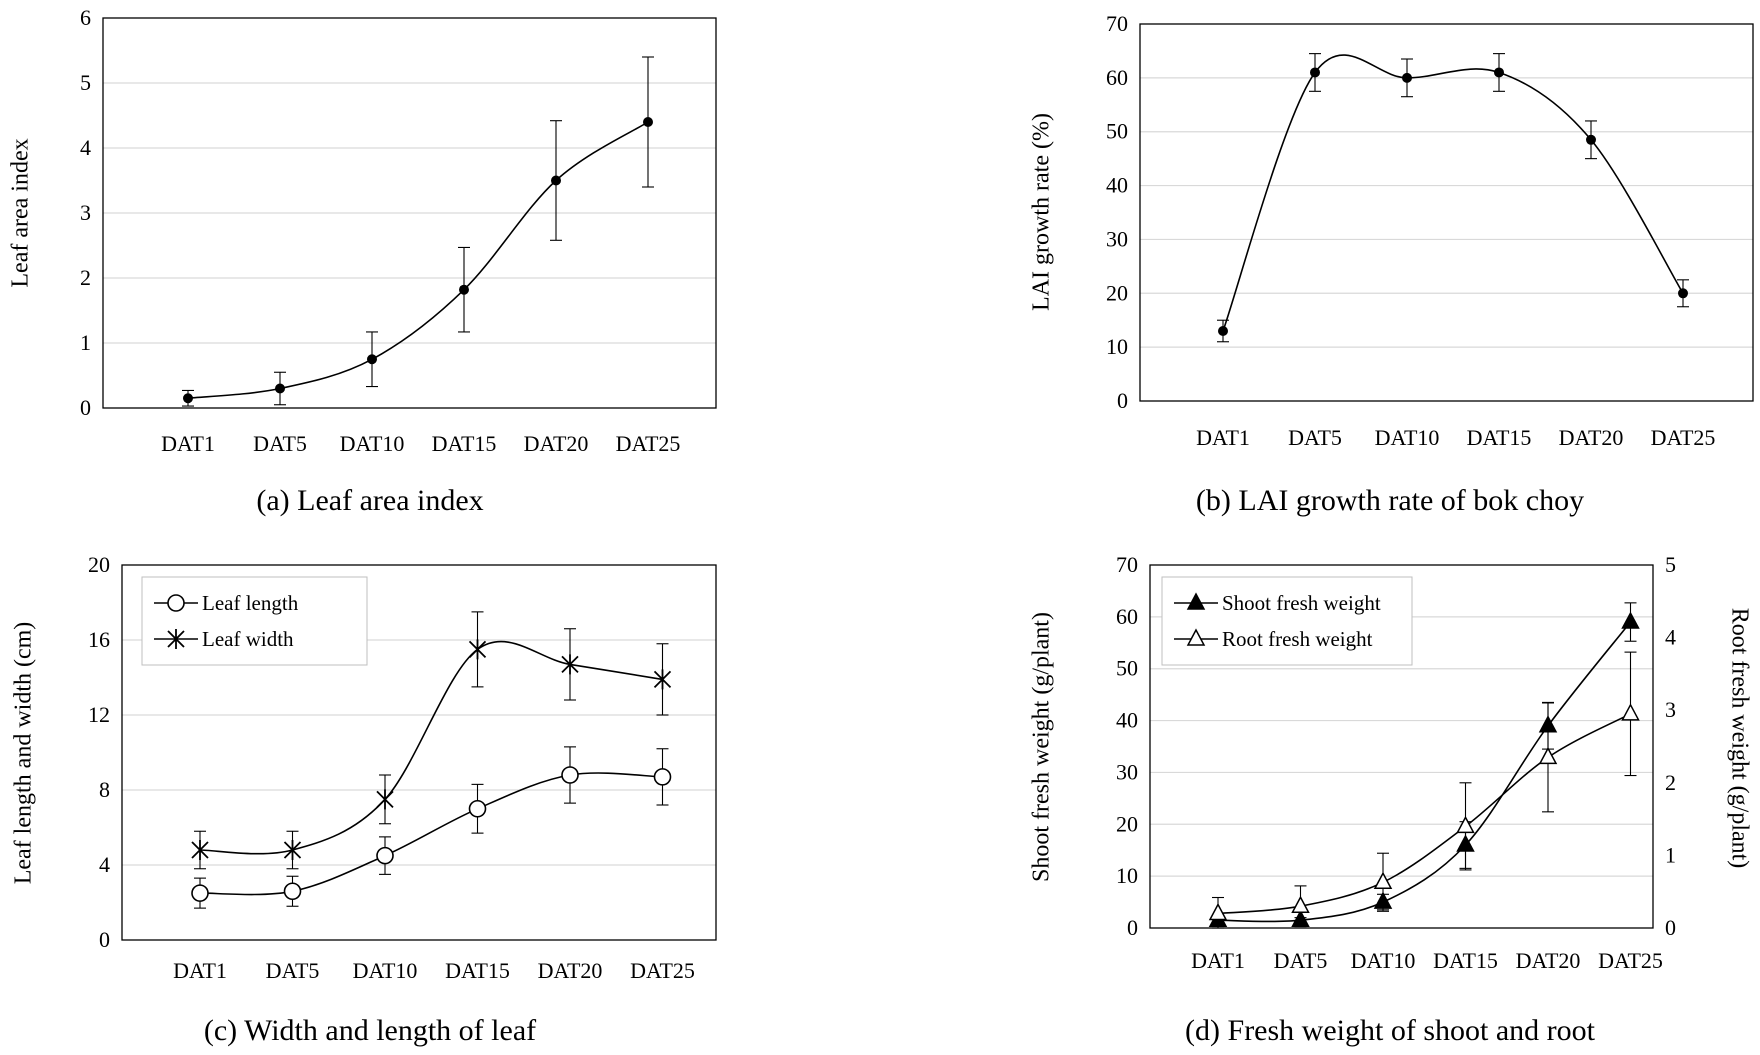 This screenshot has width=1760, height=1055. Describe the element at coordinates (1390, 1030) in the screenshot. I see `panel-caption: (d) Fresh weight of shoot and root` at that location.